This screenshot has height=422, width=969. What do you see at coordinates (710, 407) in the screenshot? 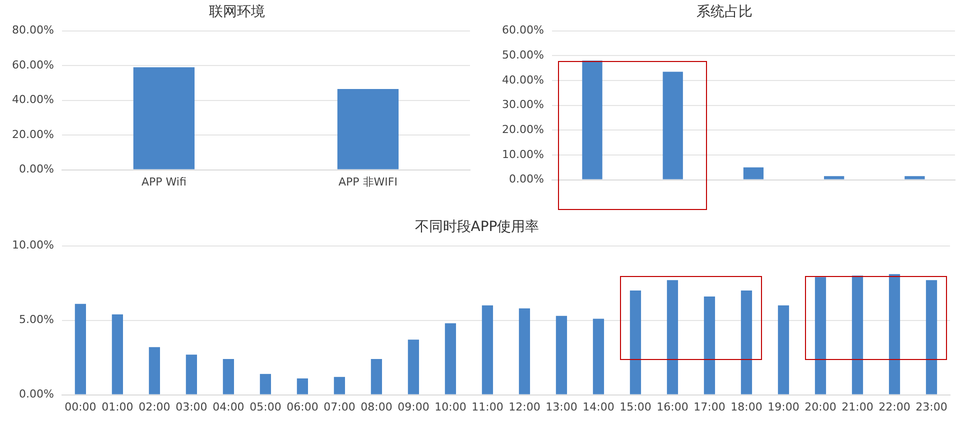
I see `x-tick-label: 17:00` at bounding box center [710, 407].